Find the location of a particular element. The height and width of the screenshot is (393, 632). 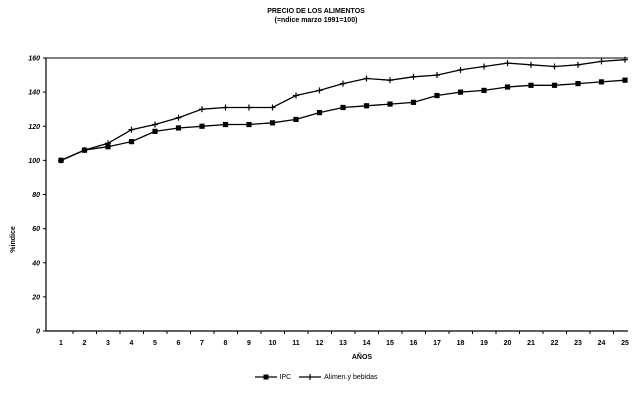

legend-label: IPC is located at coordinates (285, 377).